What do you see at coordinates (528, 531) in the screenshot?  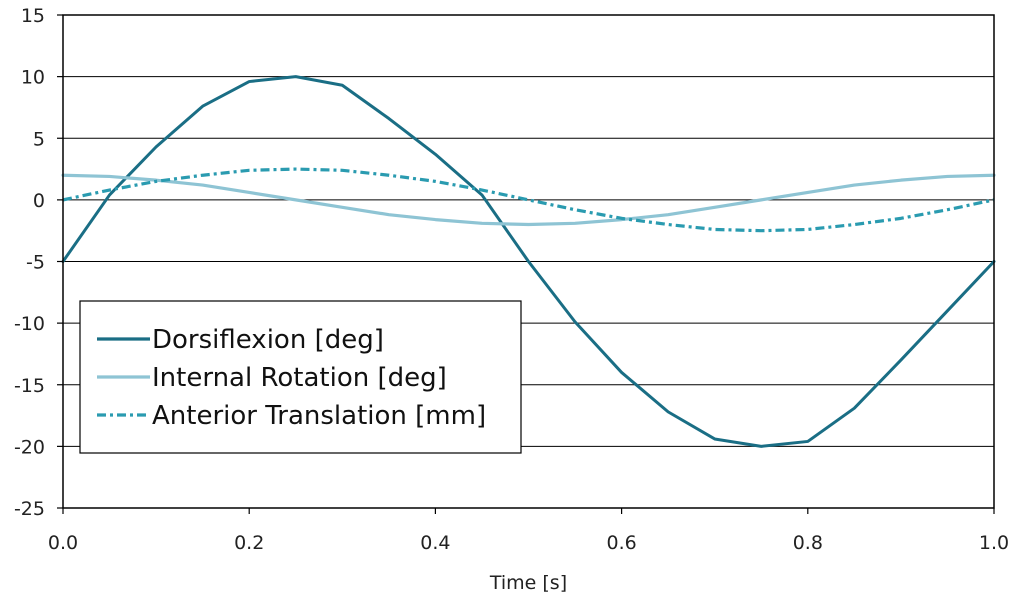 I see `x-axis-ticks: 0.0 0.2 0.4 0.6 0.8 1.0` at bounding box center [528, 531].